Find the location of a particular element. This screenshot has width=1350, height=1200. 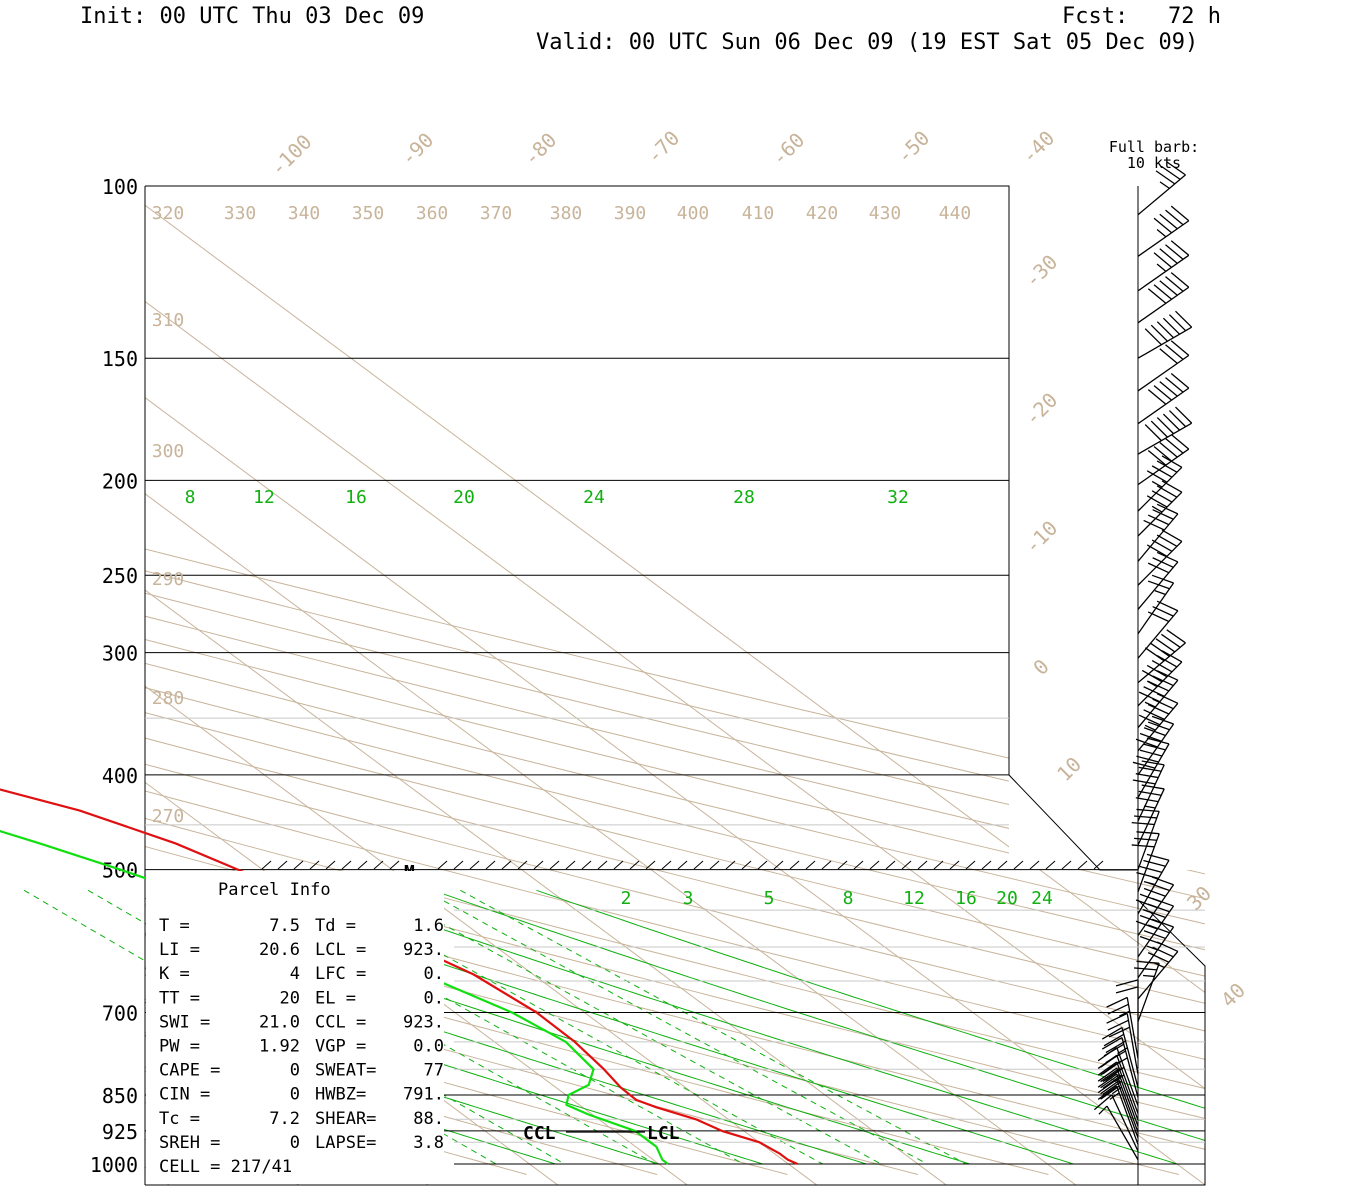

mixing-ratio-line is located at coordinates (713, 1027).